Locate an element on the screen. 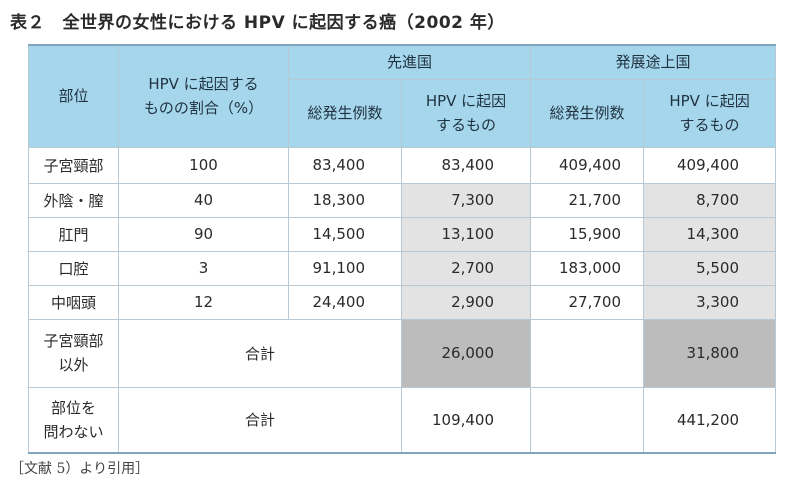 This screenshot has height=487, width=797. total-site: 子宮頸部 以外 is located at coordinates (73, 353).